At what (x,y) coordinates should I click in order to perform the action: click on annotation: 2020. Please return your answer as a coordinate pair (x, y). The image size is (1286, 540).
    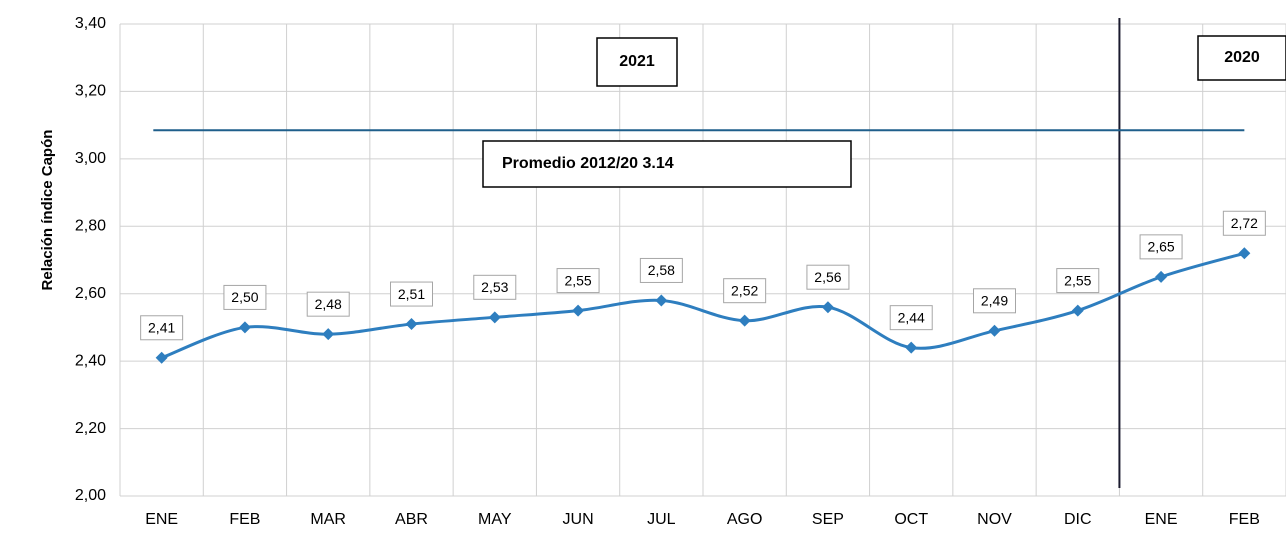
    Looking at the image, I should click on (1242, 57).